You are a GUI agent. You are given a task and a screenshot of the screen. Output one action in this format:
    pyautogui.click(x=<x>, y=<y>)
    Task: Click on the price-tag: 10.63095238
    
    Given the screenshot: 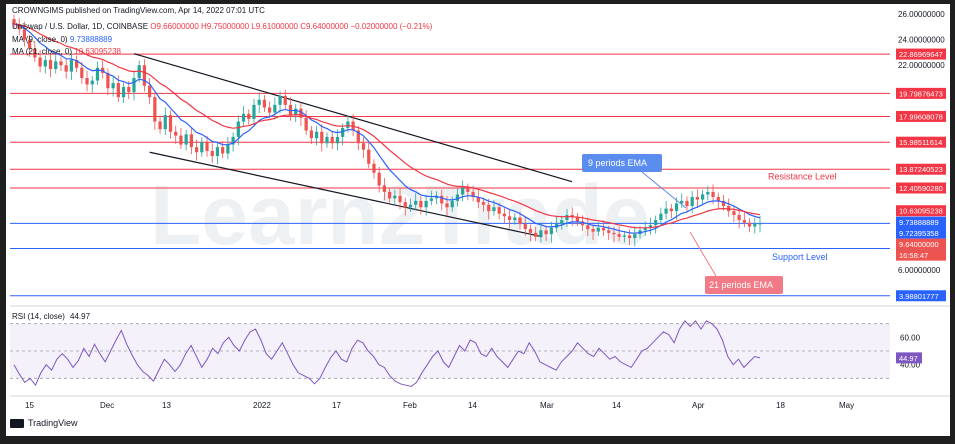 What is the action you would take?
    pyautogui.click(x=921, y=211)
    